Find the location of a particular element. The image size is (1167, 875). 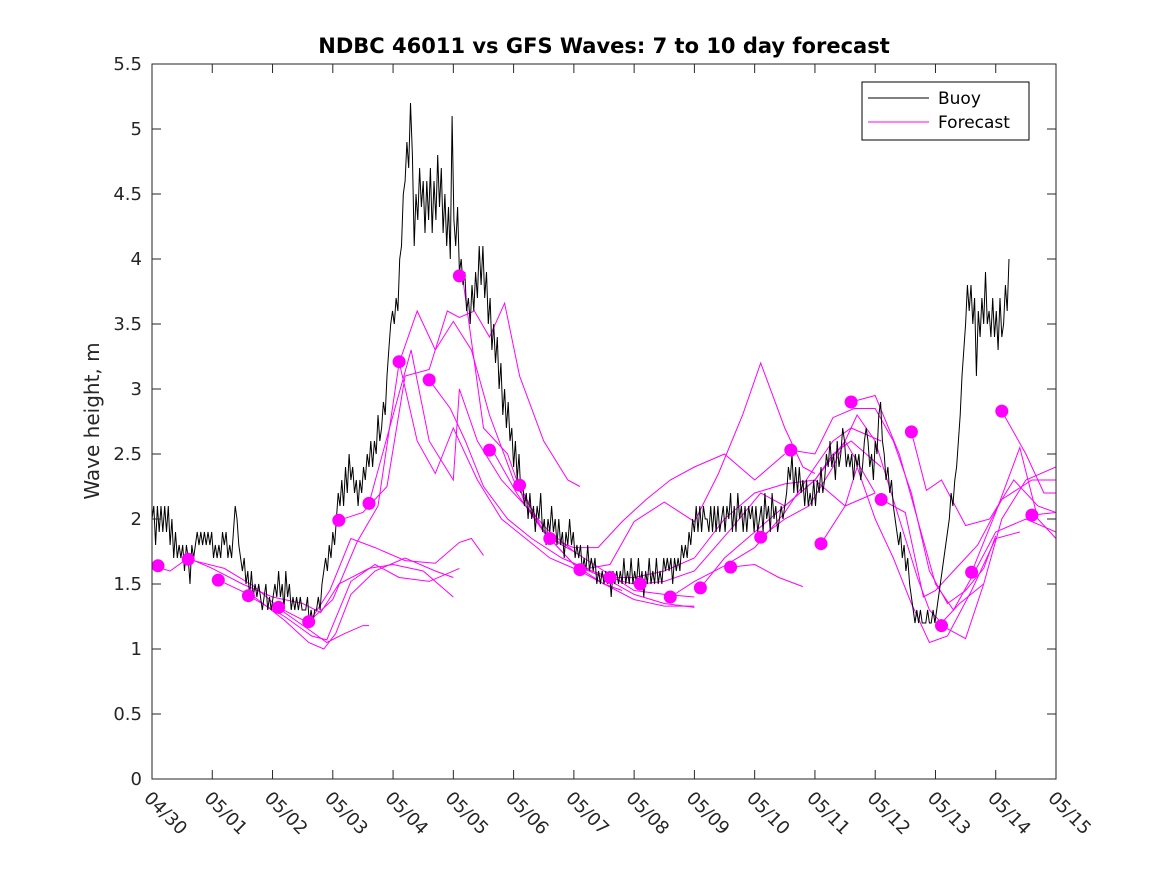

legend: Buoy Forecast is located at coordinates (945, 111).